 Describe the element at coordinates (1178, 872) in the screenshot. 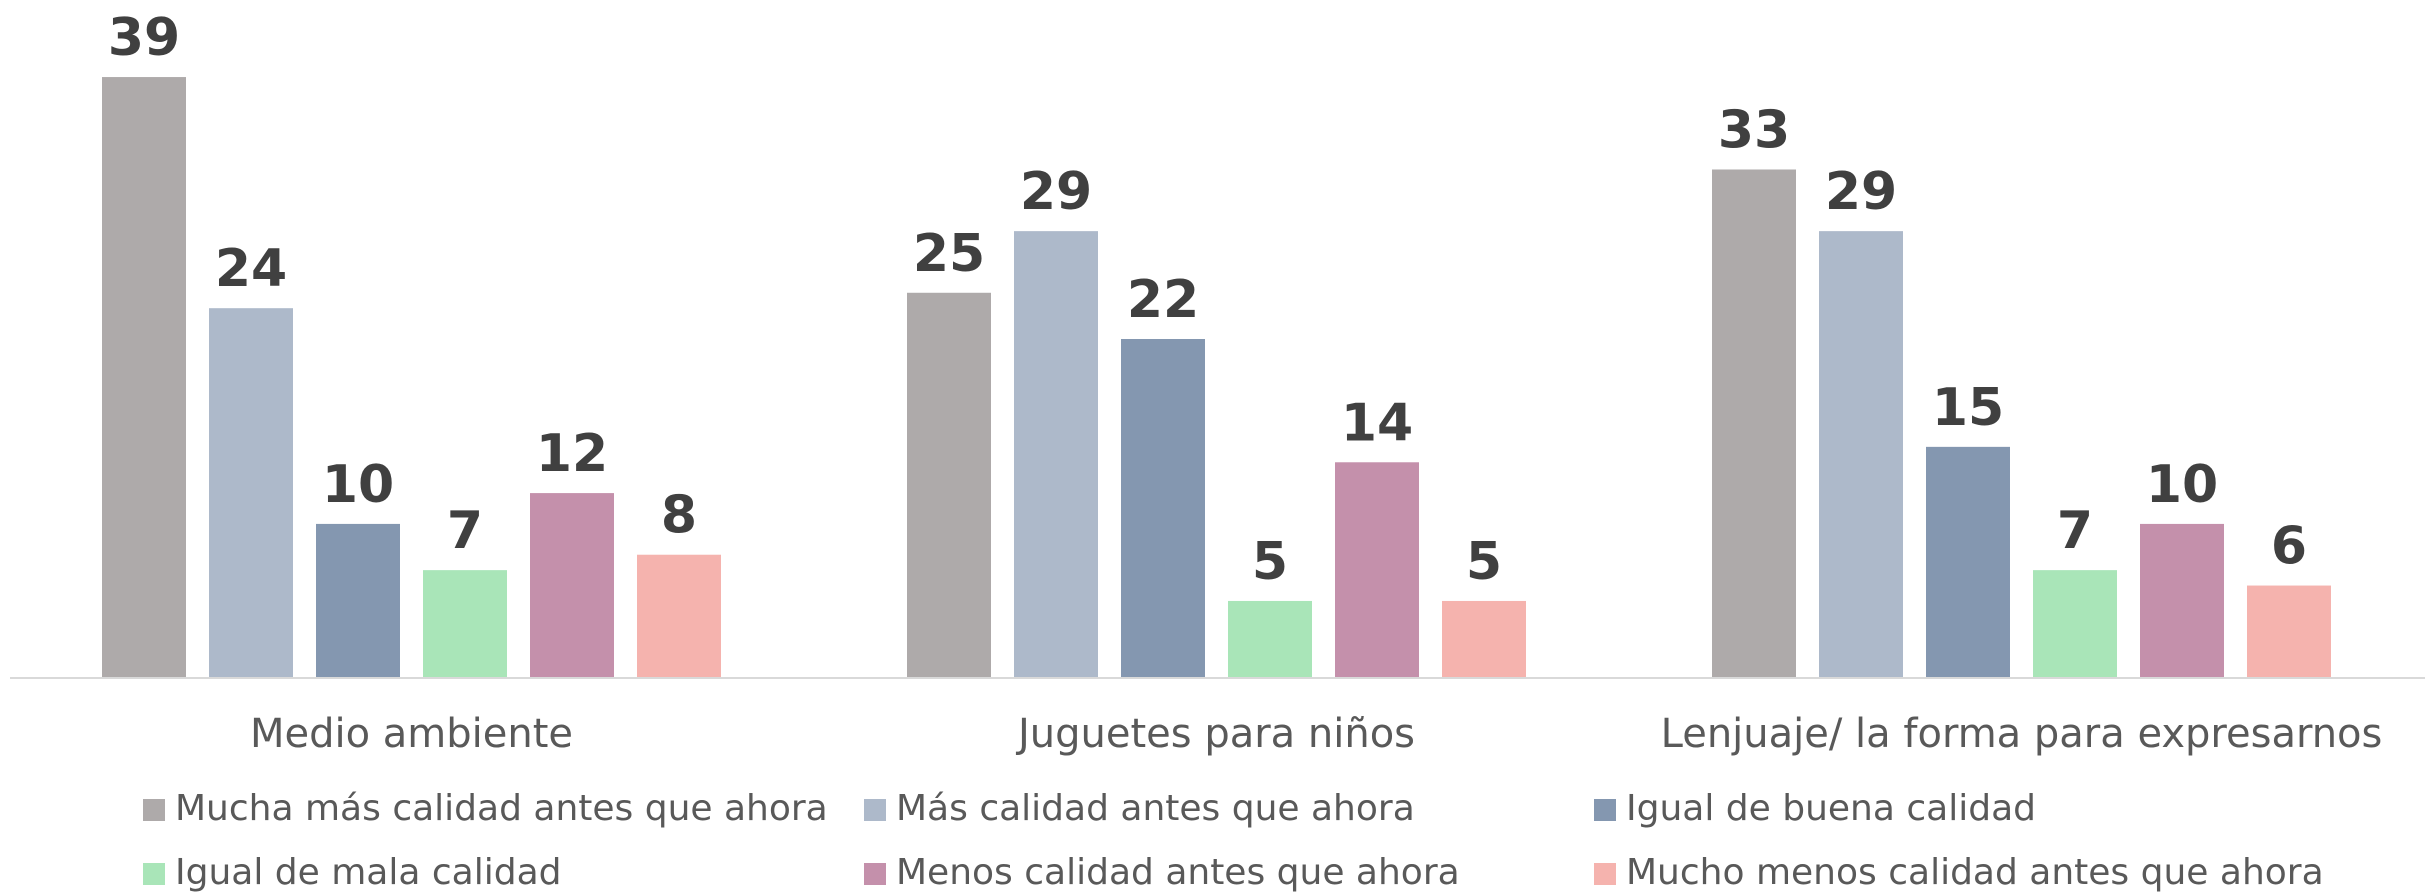

I see `legend-label: Menos calidad antes que ahora` at that location.